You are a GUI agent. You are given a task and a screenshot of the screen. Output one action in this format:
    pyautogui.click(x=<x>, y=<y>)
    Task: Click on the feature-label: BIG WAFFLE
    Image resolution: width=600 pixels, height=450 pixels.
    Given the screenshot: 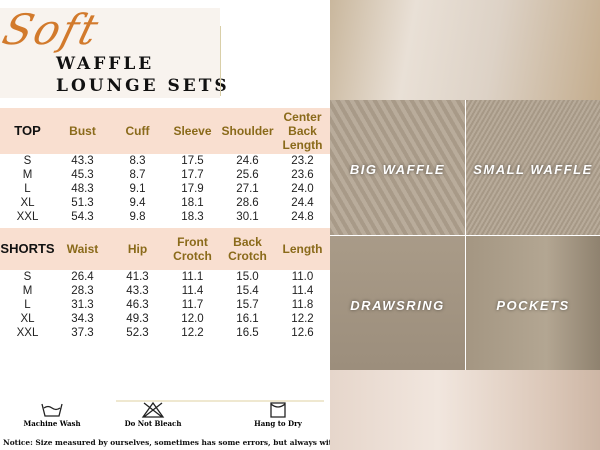 What is the action you would take?
    pyautogui.click(x=397, y=169)
    